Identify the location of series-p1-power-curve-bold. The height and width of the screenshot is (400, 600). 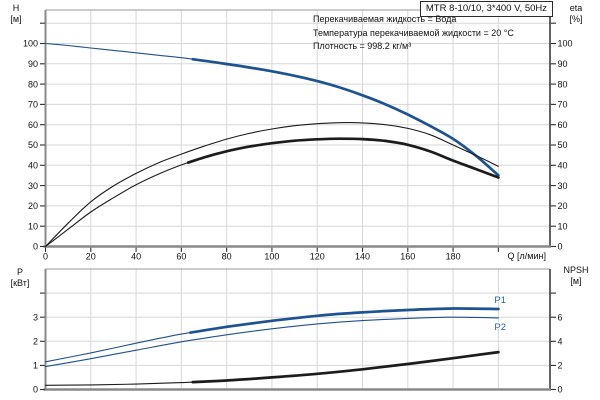
(344, 320).